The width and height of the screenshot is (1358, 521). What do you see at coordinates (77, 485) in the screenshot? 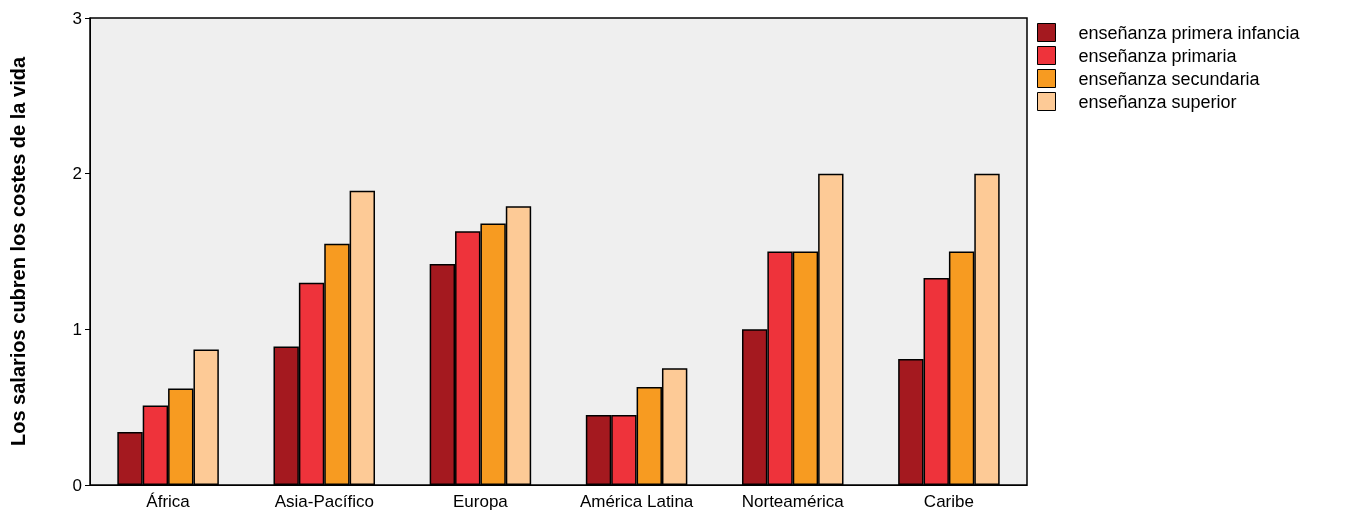
I see `y-tick-label: 0` at bounding box center [77, 485].